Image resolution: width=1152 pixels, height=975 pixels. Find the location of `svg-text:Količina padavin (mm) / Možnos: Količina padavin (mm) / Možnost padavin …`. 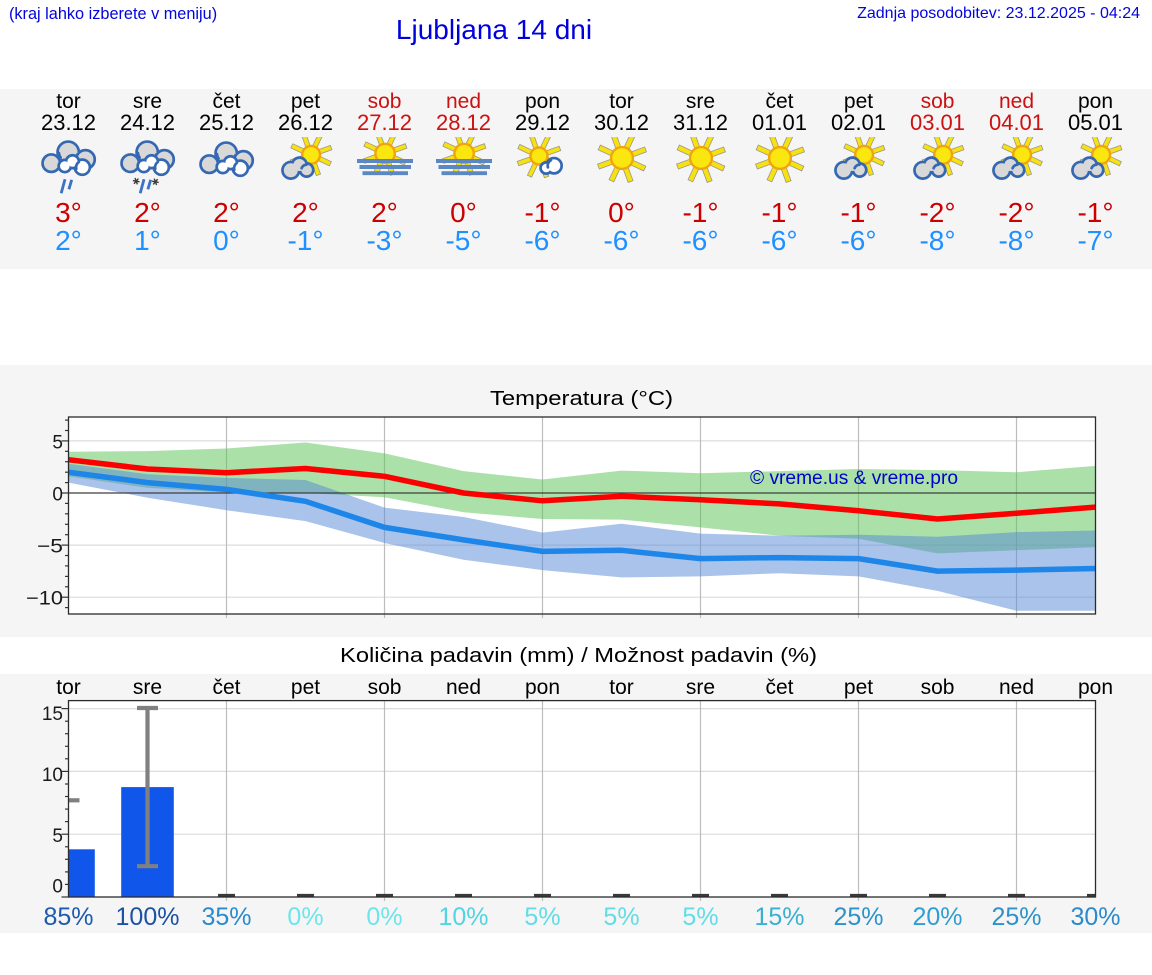

svg-text:Količina padavin (mm) / Možnos: Količina padavin (mm) / Možnost padavin … is located at coordinates (578, 656).